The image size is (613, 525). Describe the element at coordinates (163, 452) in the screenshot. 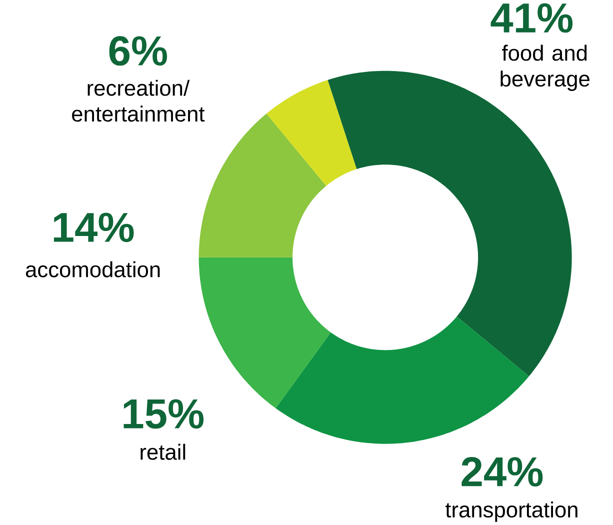

I see `slice-label: retail` at that location.